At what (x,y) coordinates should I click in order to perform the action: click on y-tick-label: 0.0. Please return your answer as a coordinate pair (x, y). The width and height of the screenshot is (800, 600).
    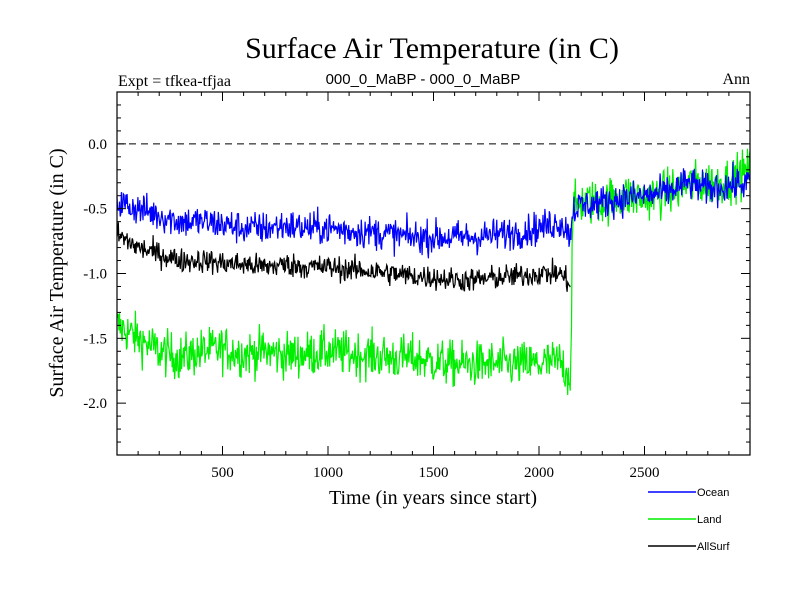
    Looking at the image, I should click on (97, 145).